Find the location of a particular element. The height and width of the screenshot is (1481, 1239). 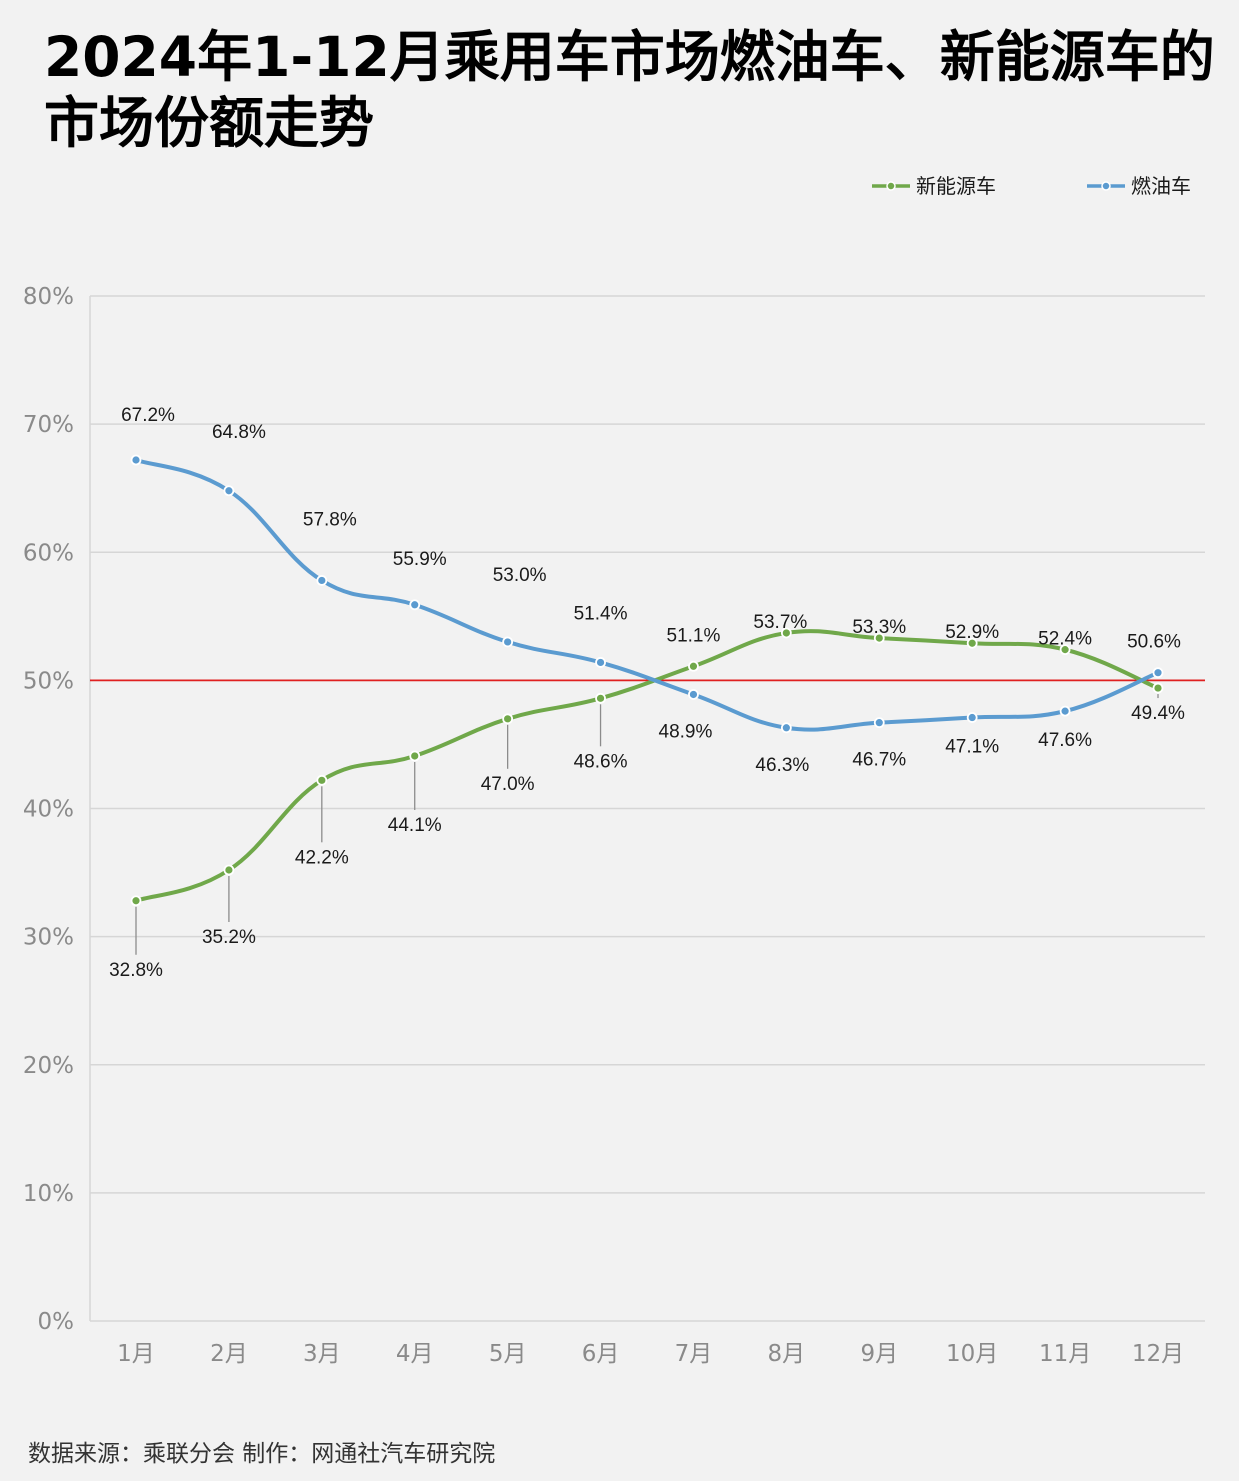

data-label: 55.9% is located at coordinates (420, 559).